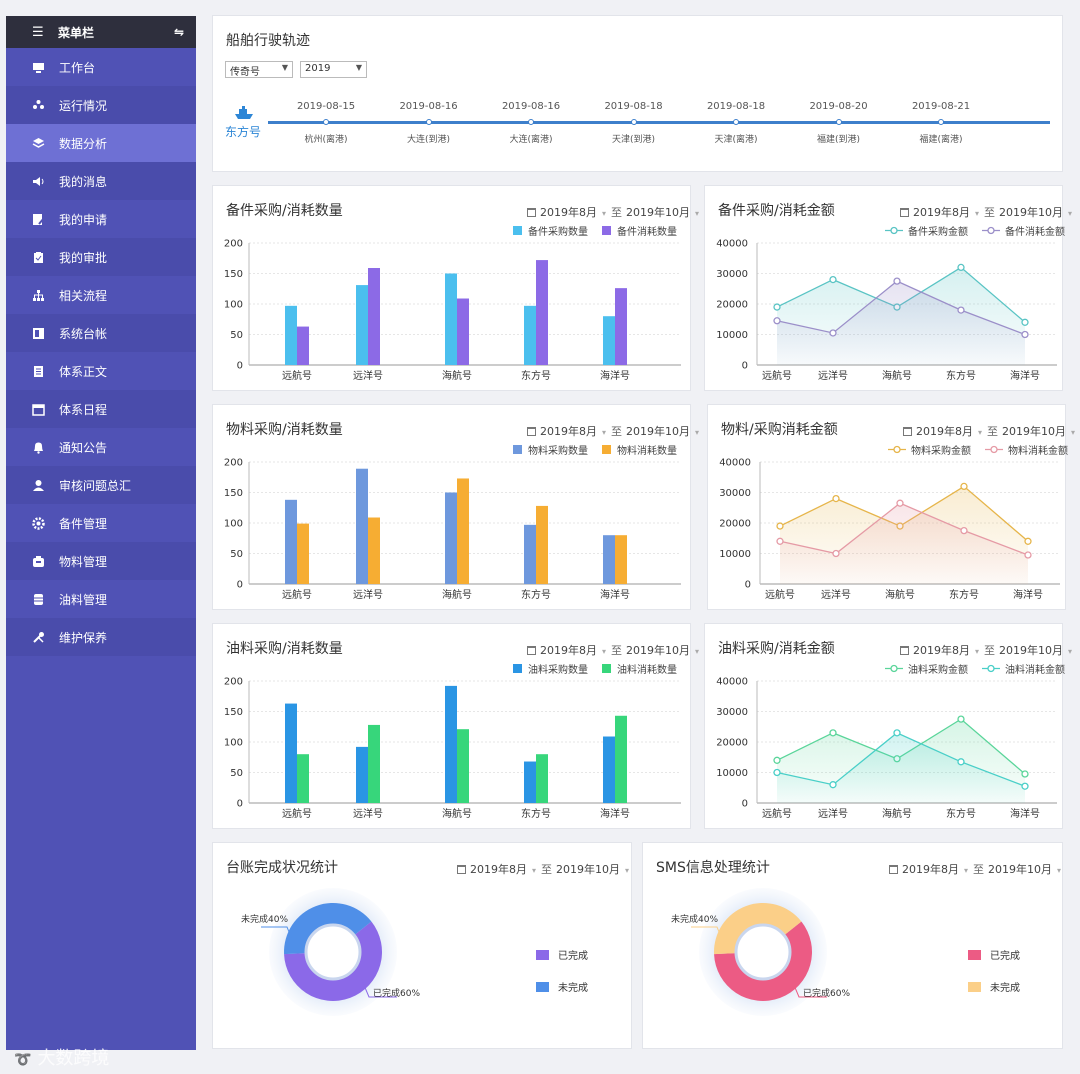 The image size is (1080, 1074). I want to click on collapse-toggle-icon: ⇋, so click(178, 32).